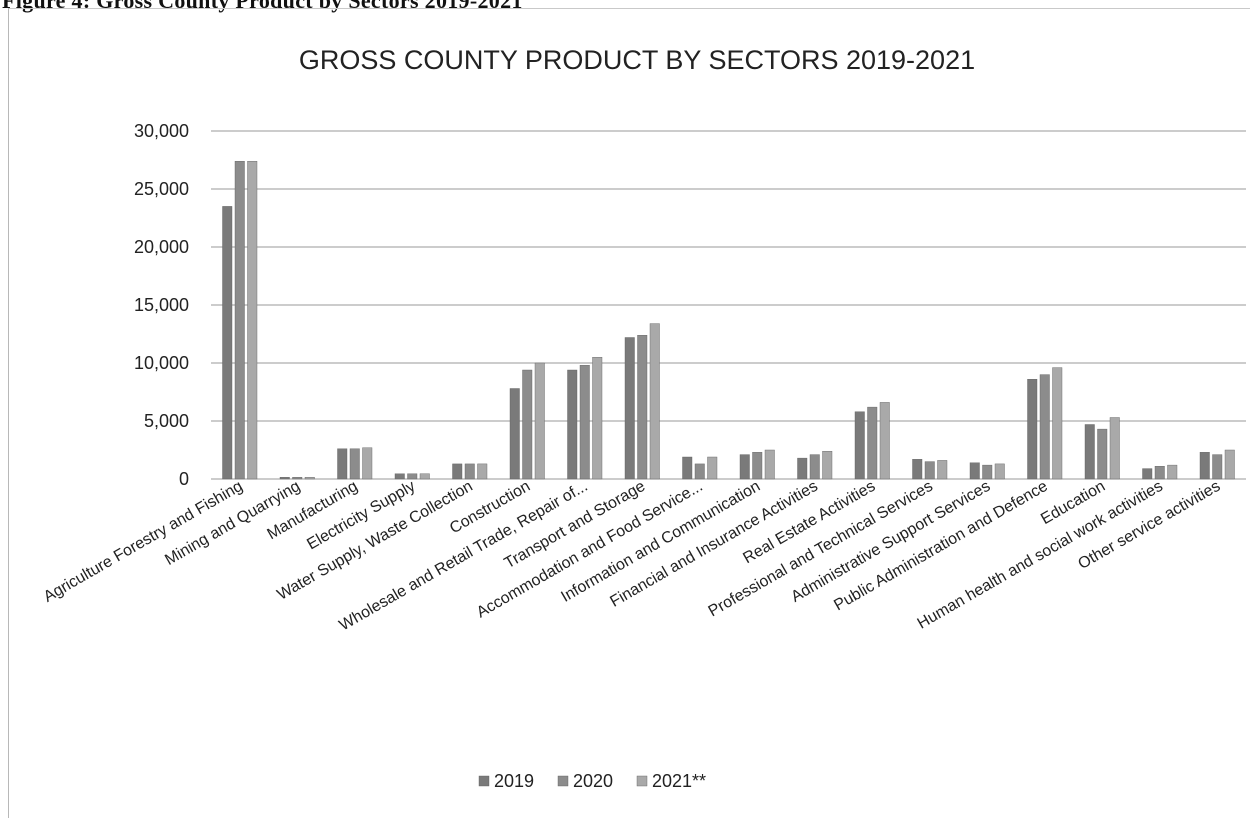 Image resolution: width=1250 pixels, height=819 pixels. Describe the element at coordinates (184, 479) in the screenshot. I see `y-tick-label: 0` at that location.